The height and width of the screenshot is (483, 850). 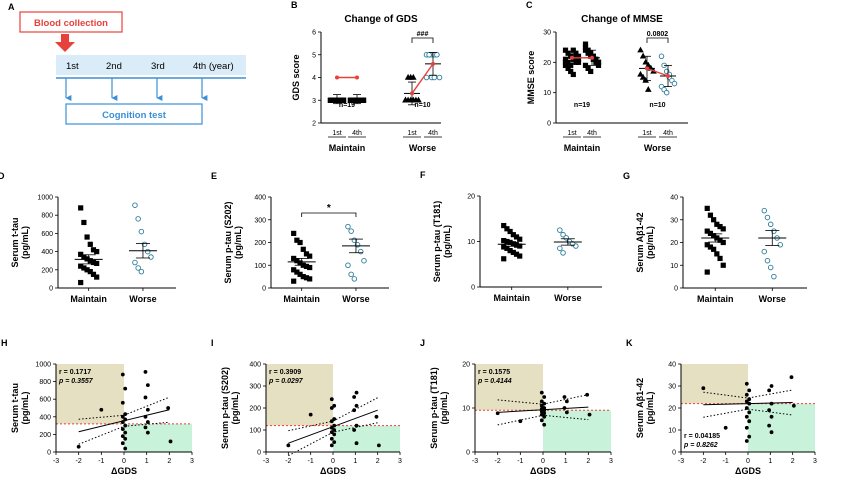 What do you see at coordinates (781, 427) in the screenshot?
I see `quadrant-low-shade` at bounding box center [781, 427].